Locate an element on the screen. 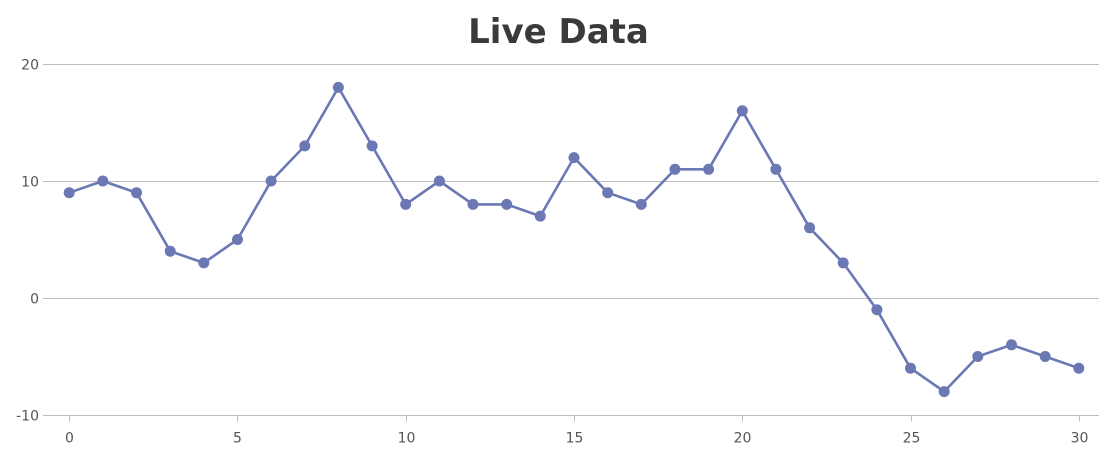 Image resolution: width=1117 pixels, height=464 pixels. x-tick-label: 10 is located at coordinates (407, 439).